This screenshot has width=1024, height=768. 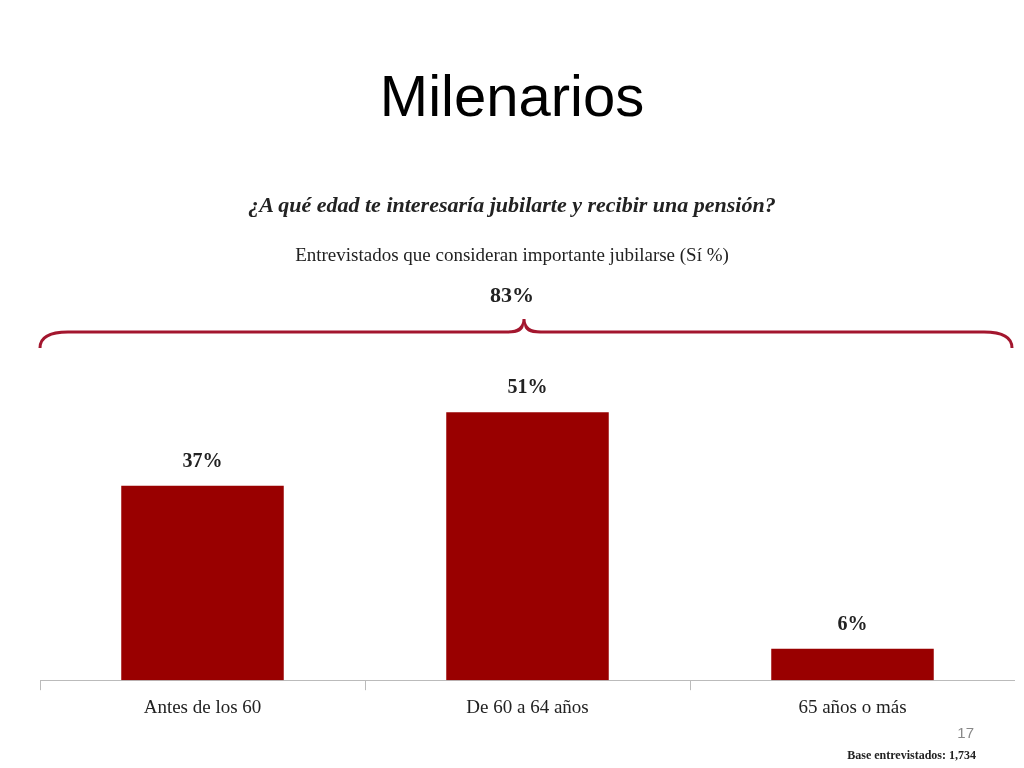 What do you see at coordinates (202, 706) in the screenshot?
I see `x-tick-label: Antes de los 60` at bounding box center [202, 706].